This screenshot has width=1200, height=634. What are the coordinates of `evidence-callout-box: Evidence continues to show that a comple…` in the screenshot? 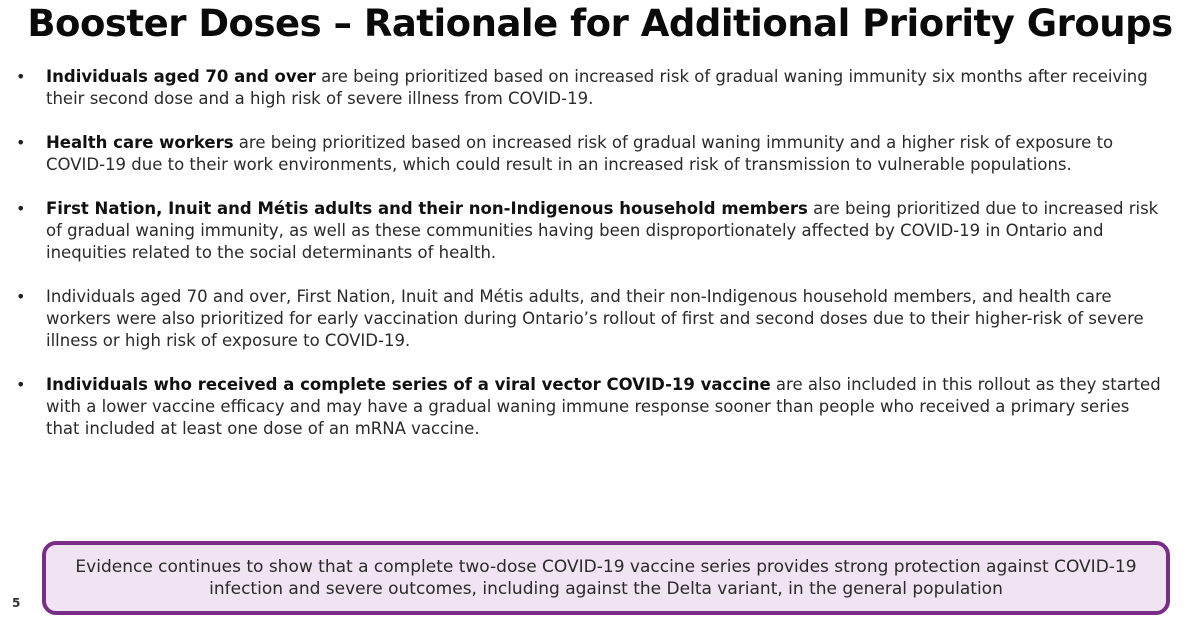 It's located at (606, 578).